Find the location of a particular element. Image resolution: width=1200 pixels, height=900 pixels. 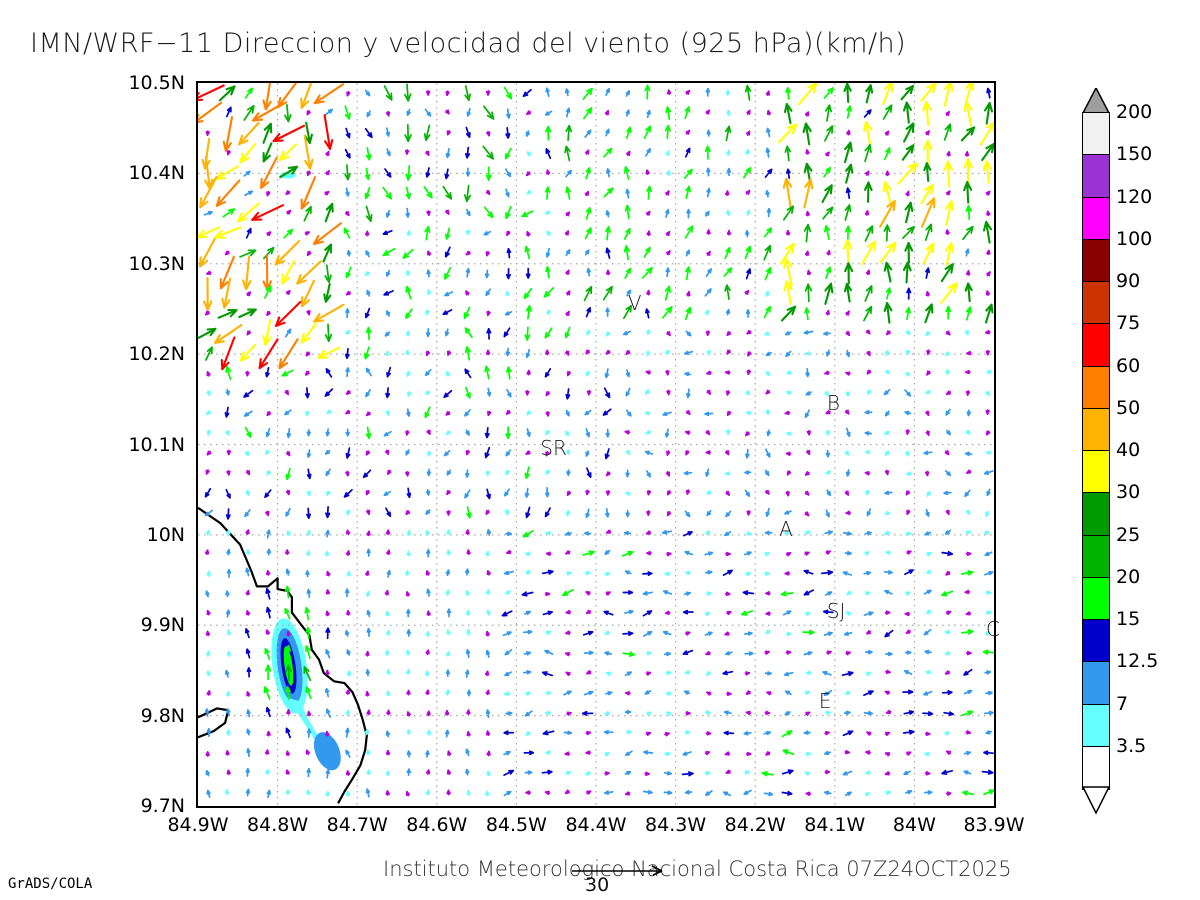

y-axis-tick-label: 10.2N is located at coordinates (156, 354).